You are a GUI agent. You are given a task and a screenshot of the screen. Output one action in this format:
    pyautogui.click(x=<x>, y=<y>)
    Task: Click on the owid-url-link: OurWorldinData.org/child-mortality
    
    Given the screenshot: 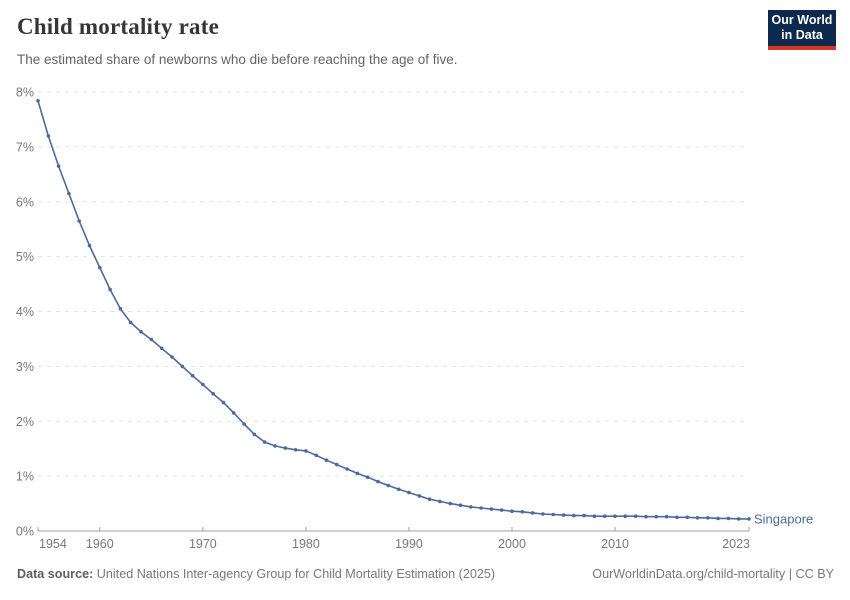 What is the action you would take?
    pyautogui.click(x=689, y=574)
    